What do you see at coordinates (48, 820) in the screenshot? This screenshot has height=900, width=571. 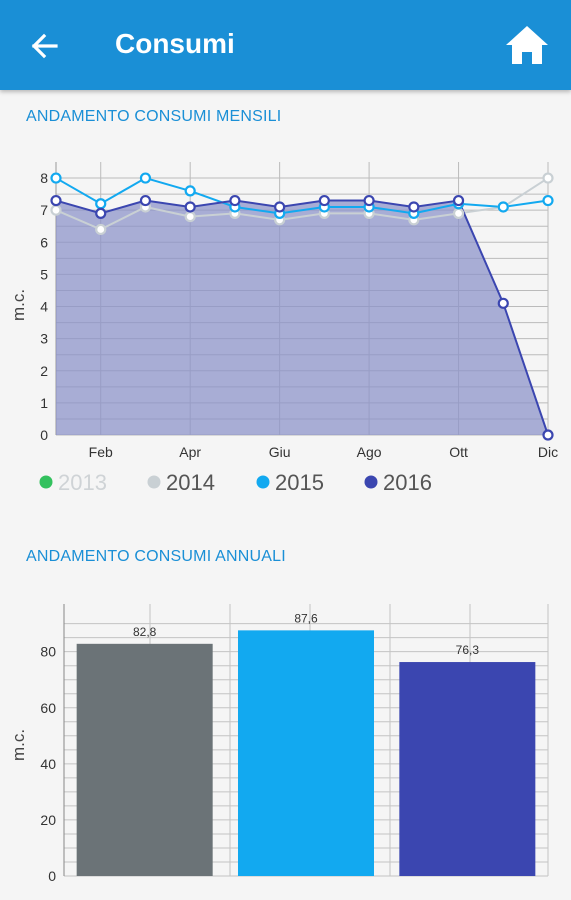 I see `y-tick-label: 20` at bounding box center [48, 820].